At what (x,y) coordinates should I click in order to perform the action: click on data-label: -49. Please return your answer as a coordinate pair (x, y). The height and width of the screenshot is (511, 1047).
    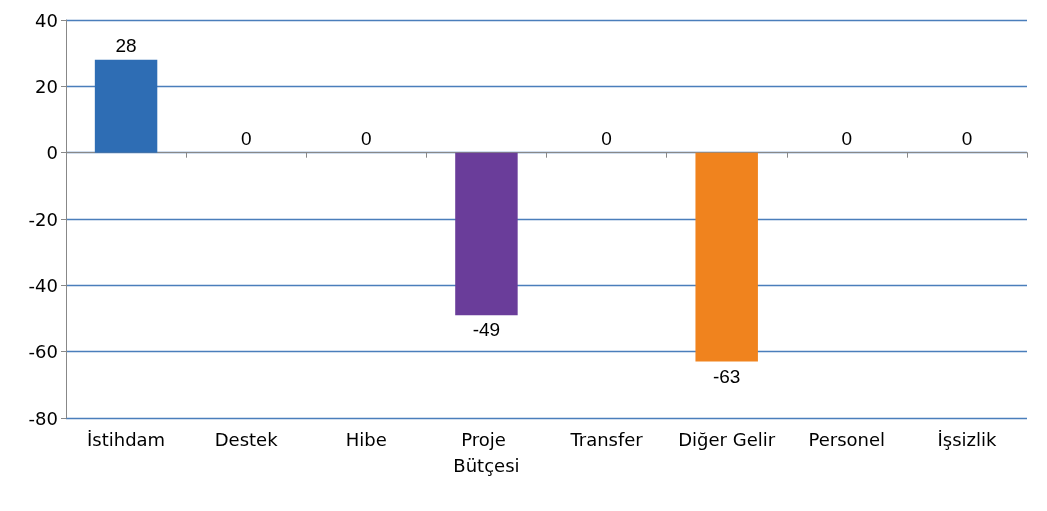
    Looking at the image, I should click on (486, 330).